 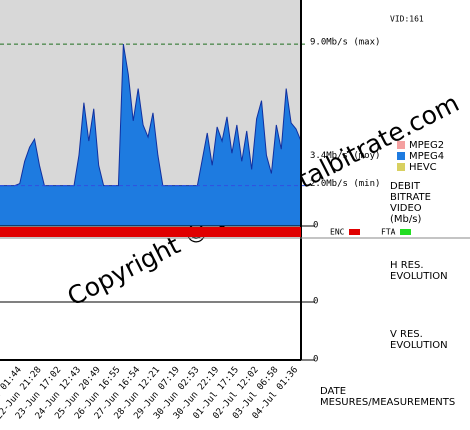 What do you see at coordinates (406, 208) in the screenshot?
I see `y-axis-label: VIDEO` at bounding box center [406, 208].